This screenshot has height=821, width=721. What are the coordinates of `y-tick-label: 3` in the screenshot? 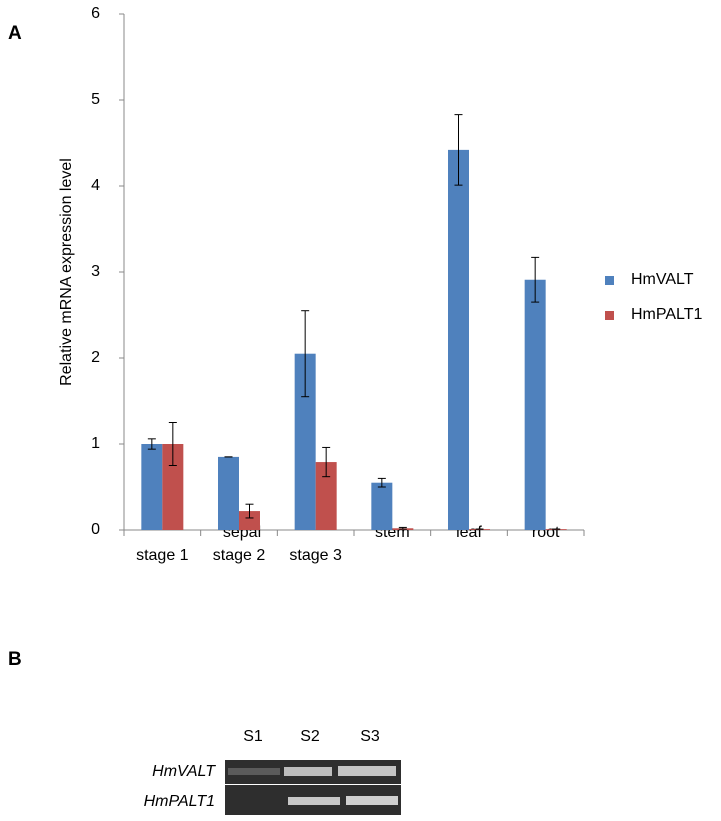 It's located at (95, 271).